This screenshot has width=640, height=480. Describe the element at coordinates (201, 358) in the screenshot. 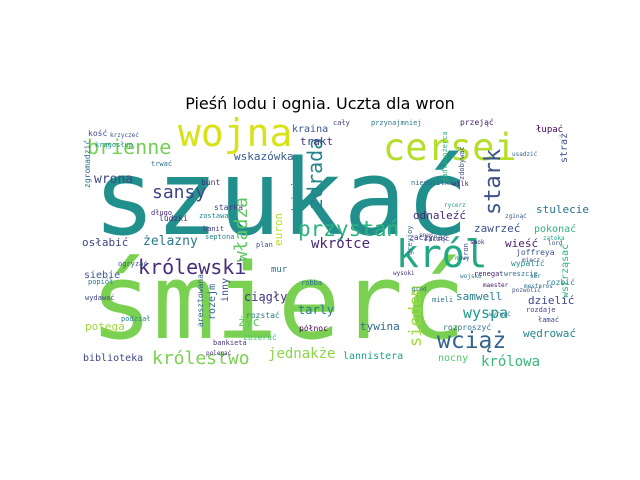

I see `word-13: królestwo` at that location.